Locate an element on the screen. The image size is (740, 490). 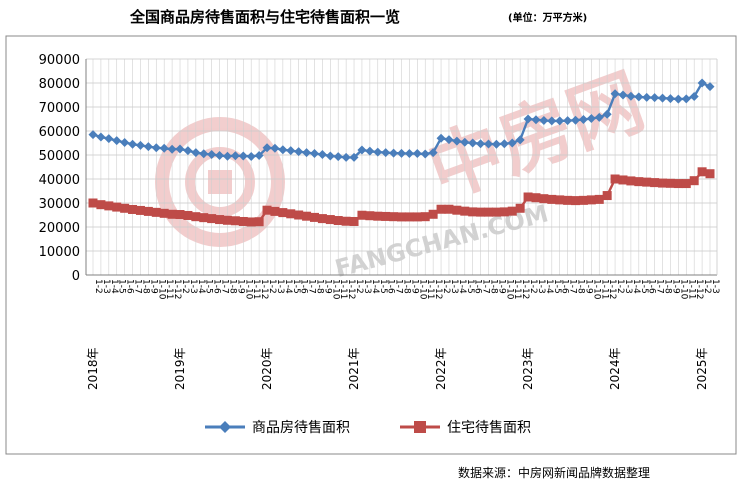
x-year-label: 2019年 is located at coordinates (180, 368).